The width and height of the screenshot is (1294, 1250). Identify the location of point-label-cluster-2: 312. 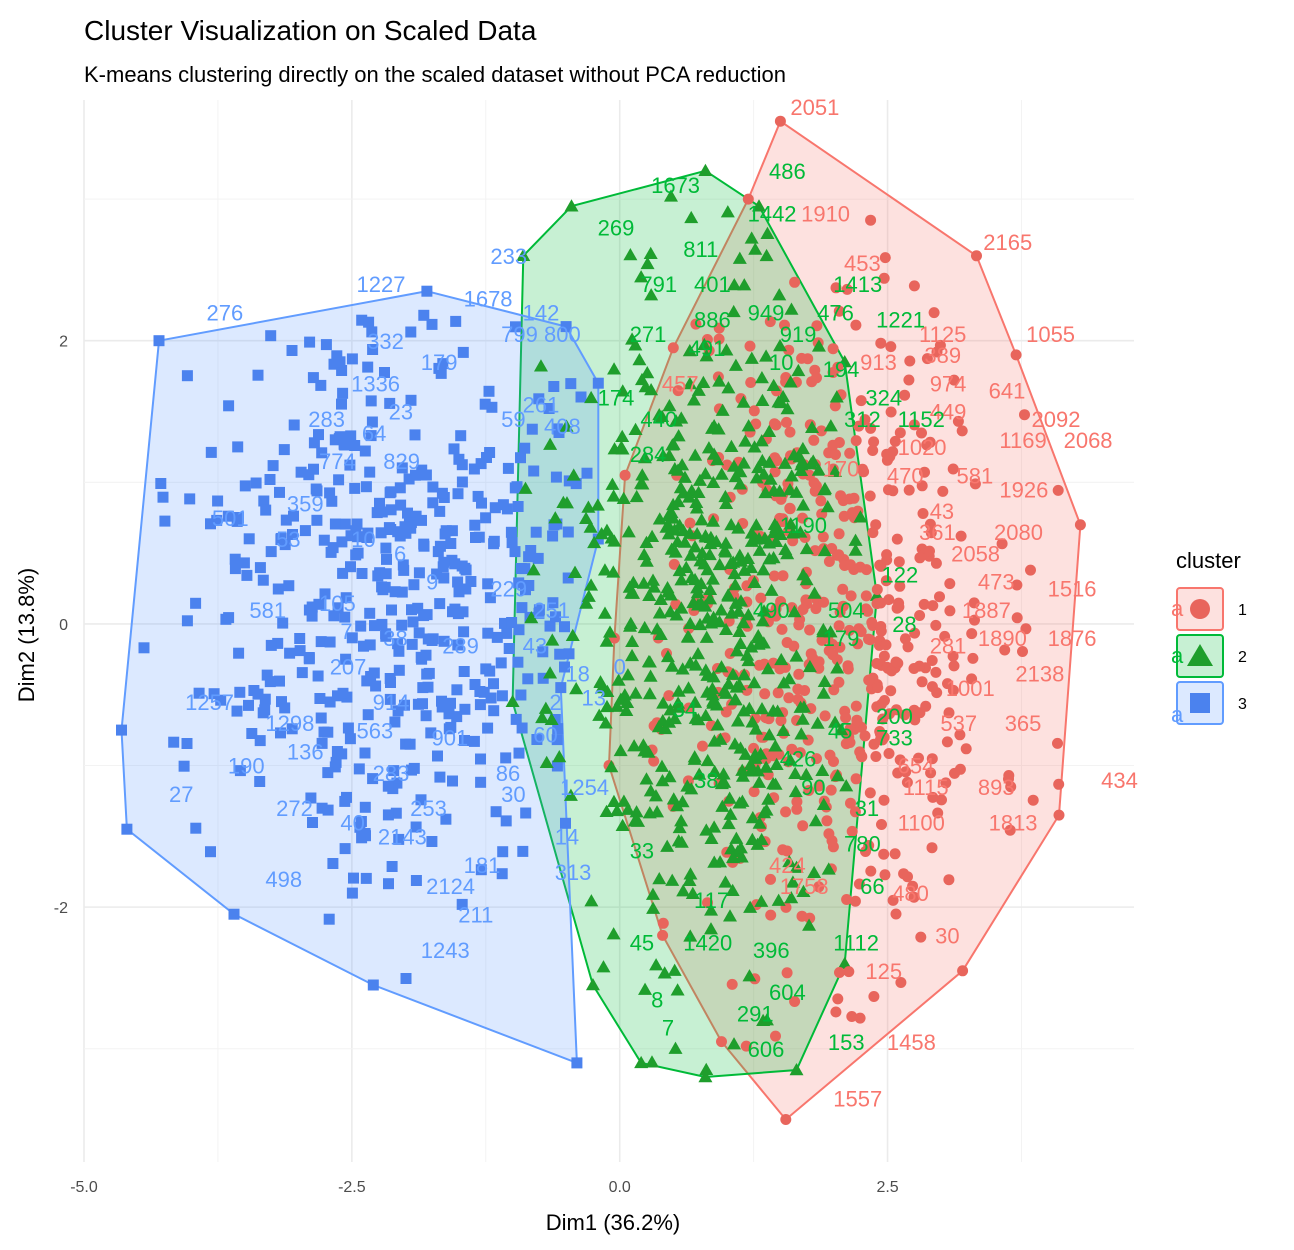
(862, 419).